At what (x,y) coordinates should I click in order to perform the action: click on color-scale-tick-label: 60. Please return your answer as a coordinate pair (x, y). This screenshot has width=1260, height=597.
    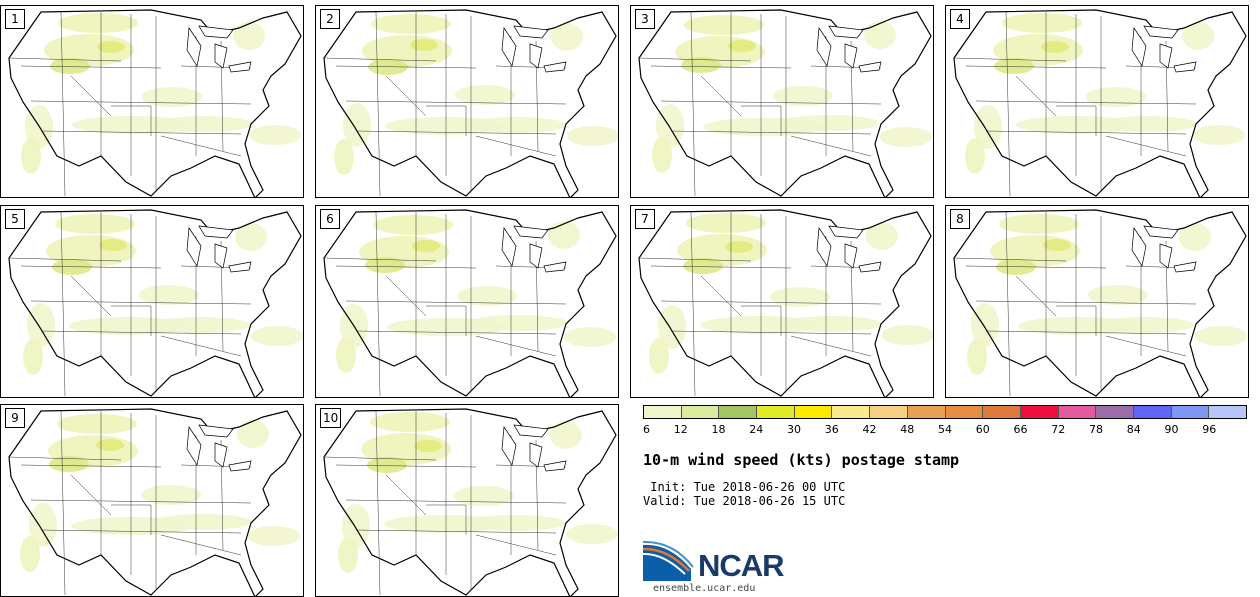
    Looking at the image, I should click on (982, 429).